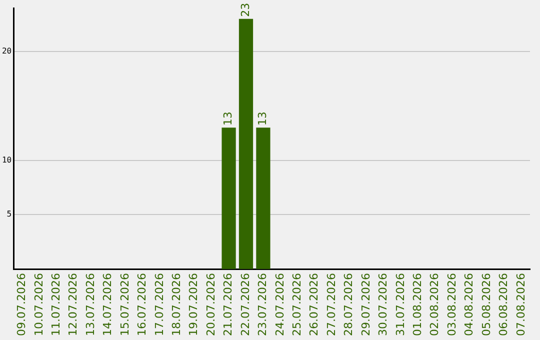  What do you see at coordinates (400, 304) in the screenshot?
I see `x-tick-label: 31.07.2026` at bounding box center [400, 304].